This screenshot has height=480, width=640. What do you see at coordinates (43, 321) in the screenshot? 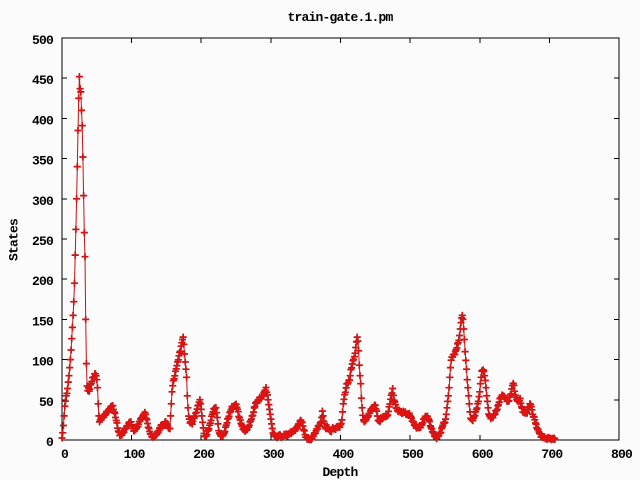
I see `svg-text: 150` at bounding box center [43, 321].